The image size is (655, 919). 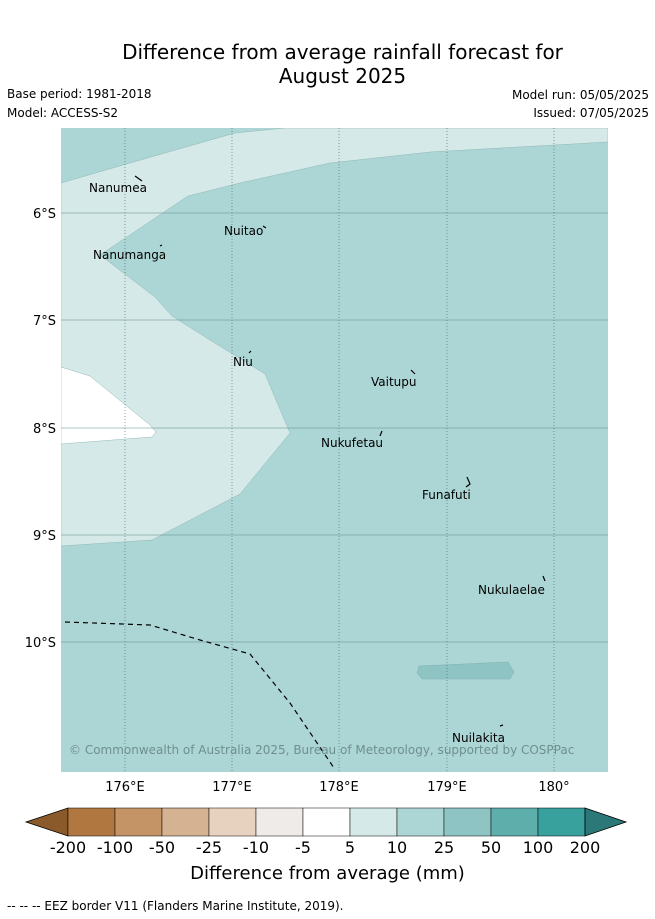 I want to click on label-nuilakita: Nuilakita, so click(x=478, y=738).